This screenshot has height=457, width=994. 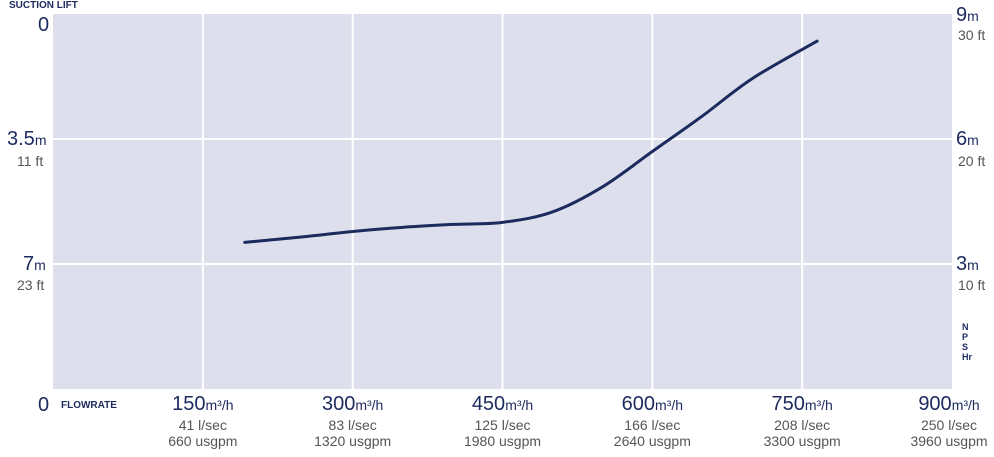 I want to click on x-tick-2: 450m³/h 125 l/sec 1980 usgpm, so click(x=503, y=421).